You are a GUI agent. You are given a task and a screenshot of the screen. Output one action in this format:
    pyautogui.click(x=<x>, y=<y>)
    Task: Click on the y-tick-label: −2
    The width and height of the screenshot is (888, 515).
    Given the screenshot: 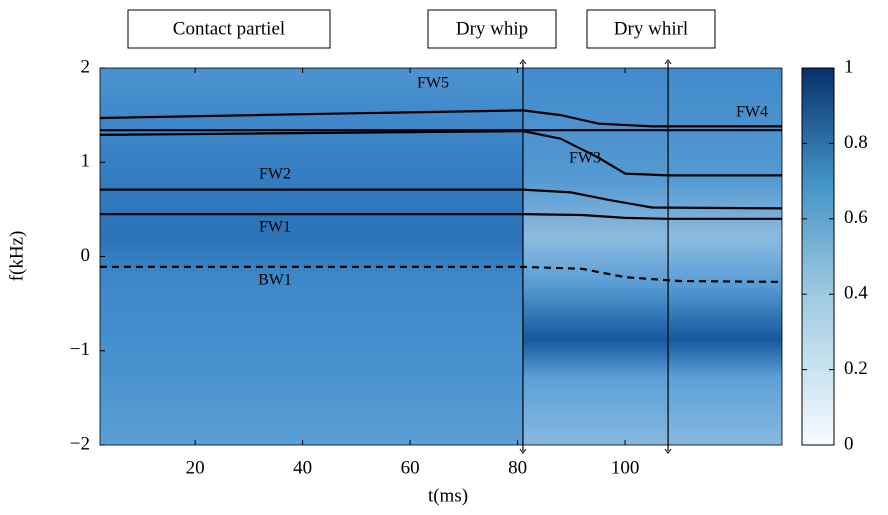 What is the action you would take?
    pyautogui.click(x=80, y=443)
    